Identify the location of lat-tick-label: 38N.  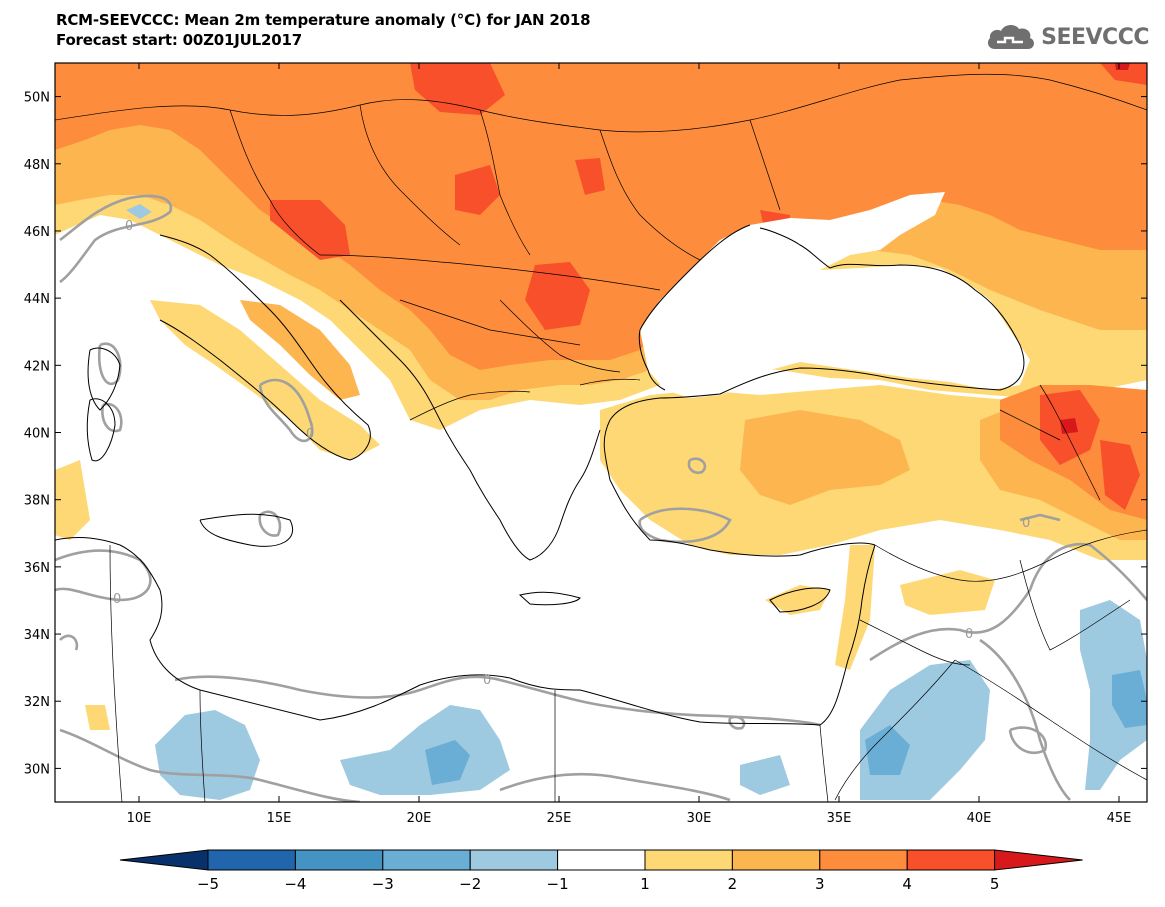
(37, 501).